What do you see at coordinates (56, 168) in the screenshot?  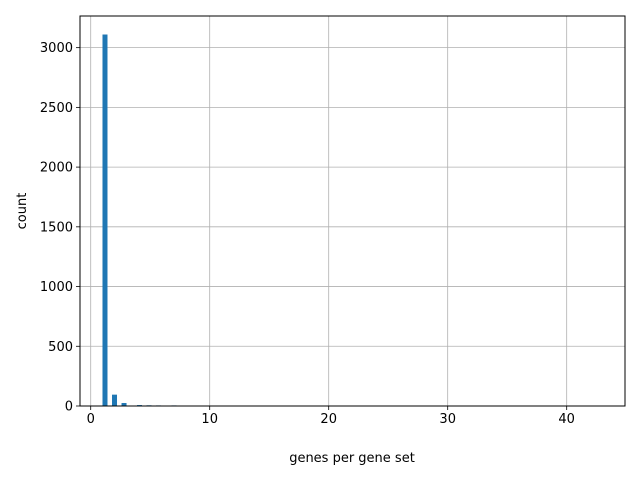 I see `y-tick-label: 2000` at bounding box center [56, 168].